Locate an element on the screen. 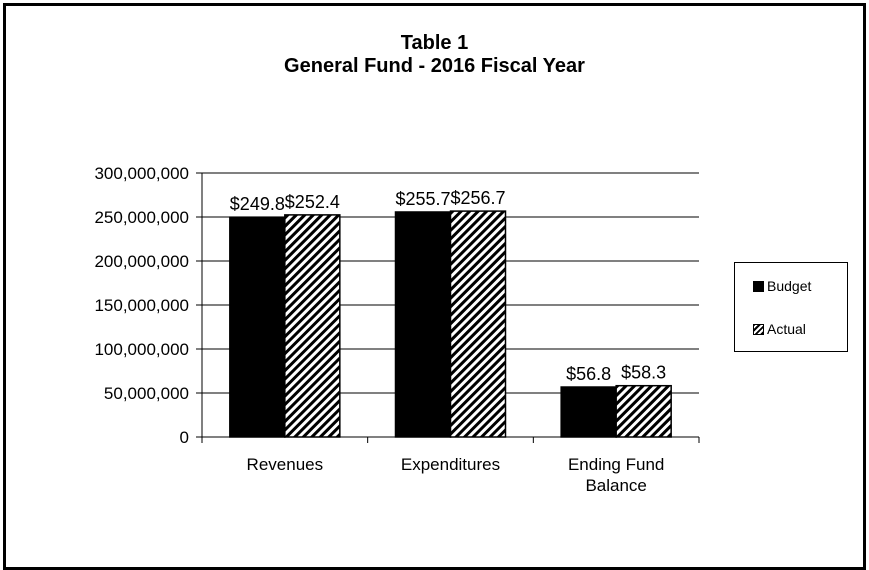  legend-swatch-budget is located at coordinates (758, 286).